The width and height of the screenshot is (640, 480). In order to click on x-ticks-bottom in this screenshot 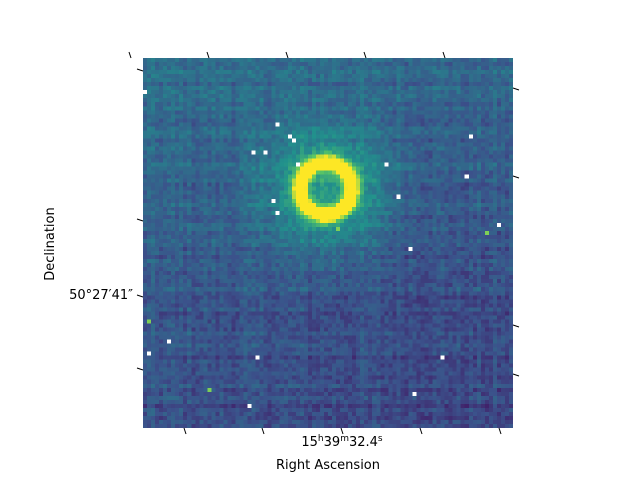, I will do `click(342, 431)`.